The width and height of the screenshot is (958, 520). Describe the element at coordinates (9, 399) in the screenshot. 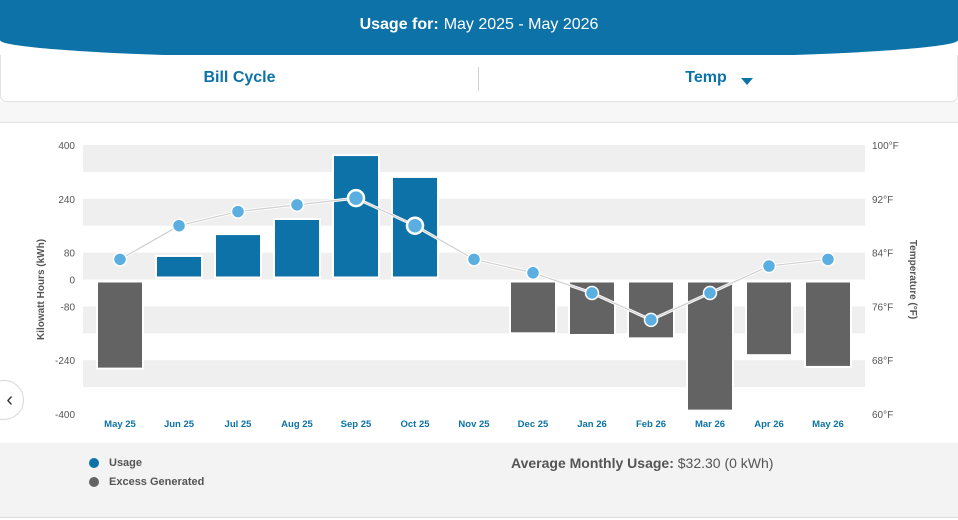

I see `chevron-left-icon: ‹` at that location.